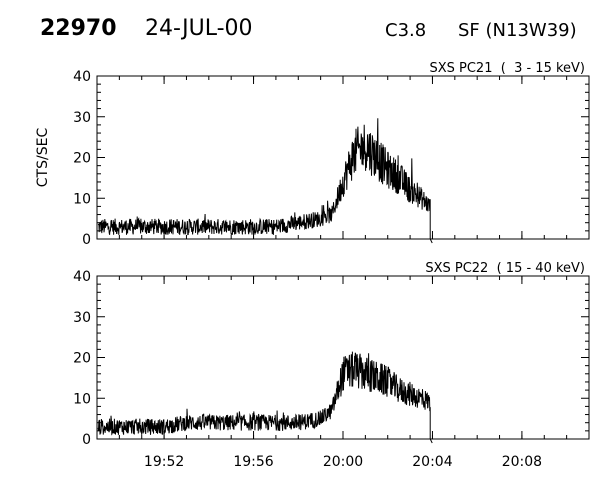  What do you see at coordinates (522, 462) in the screenshot?
I see `x-tick-label: 20:08` at bounding box center [522, 462].